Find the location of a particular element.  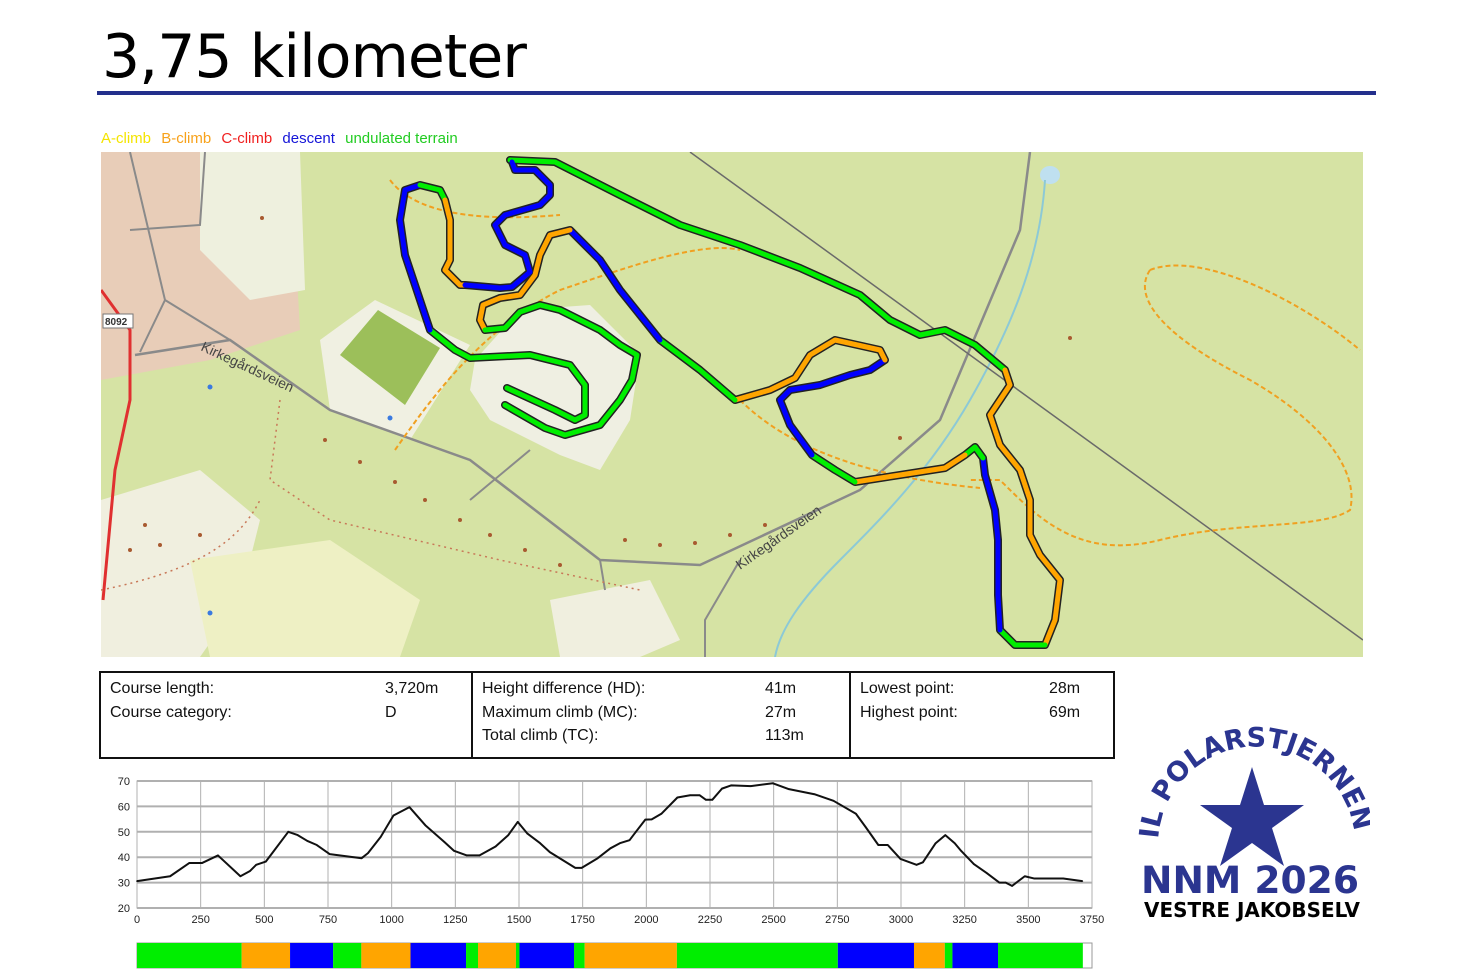

page-title: 3,75 kilometer is located at coordinates (314, 57).